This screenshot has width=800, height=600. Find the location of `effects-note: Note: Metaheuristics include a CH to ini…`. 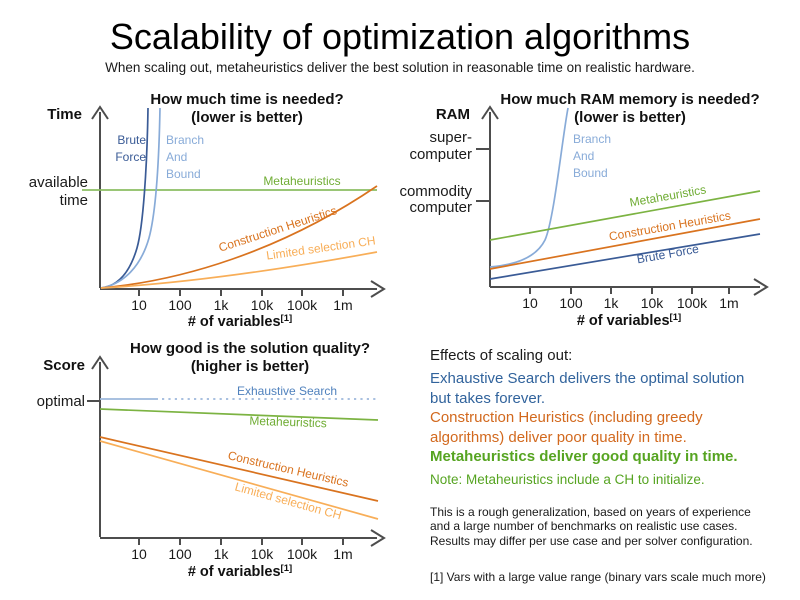

effects-note: Note: Metaheuristics include a CH to ini… is located at coordinates (567, 479).